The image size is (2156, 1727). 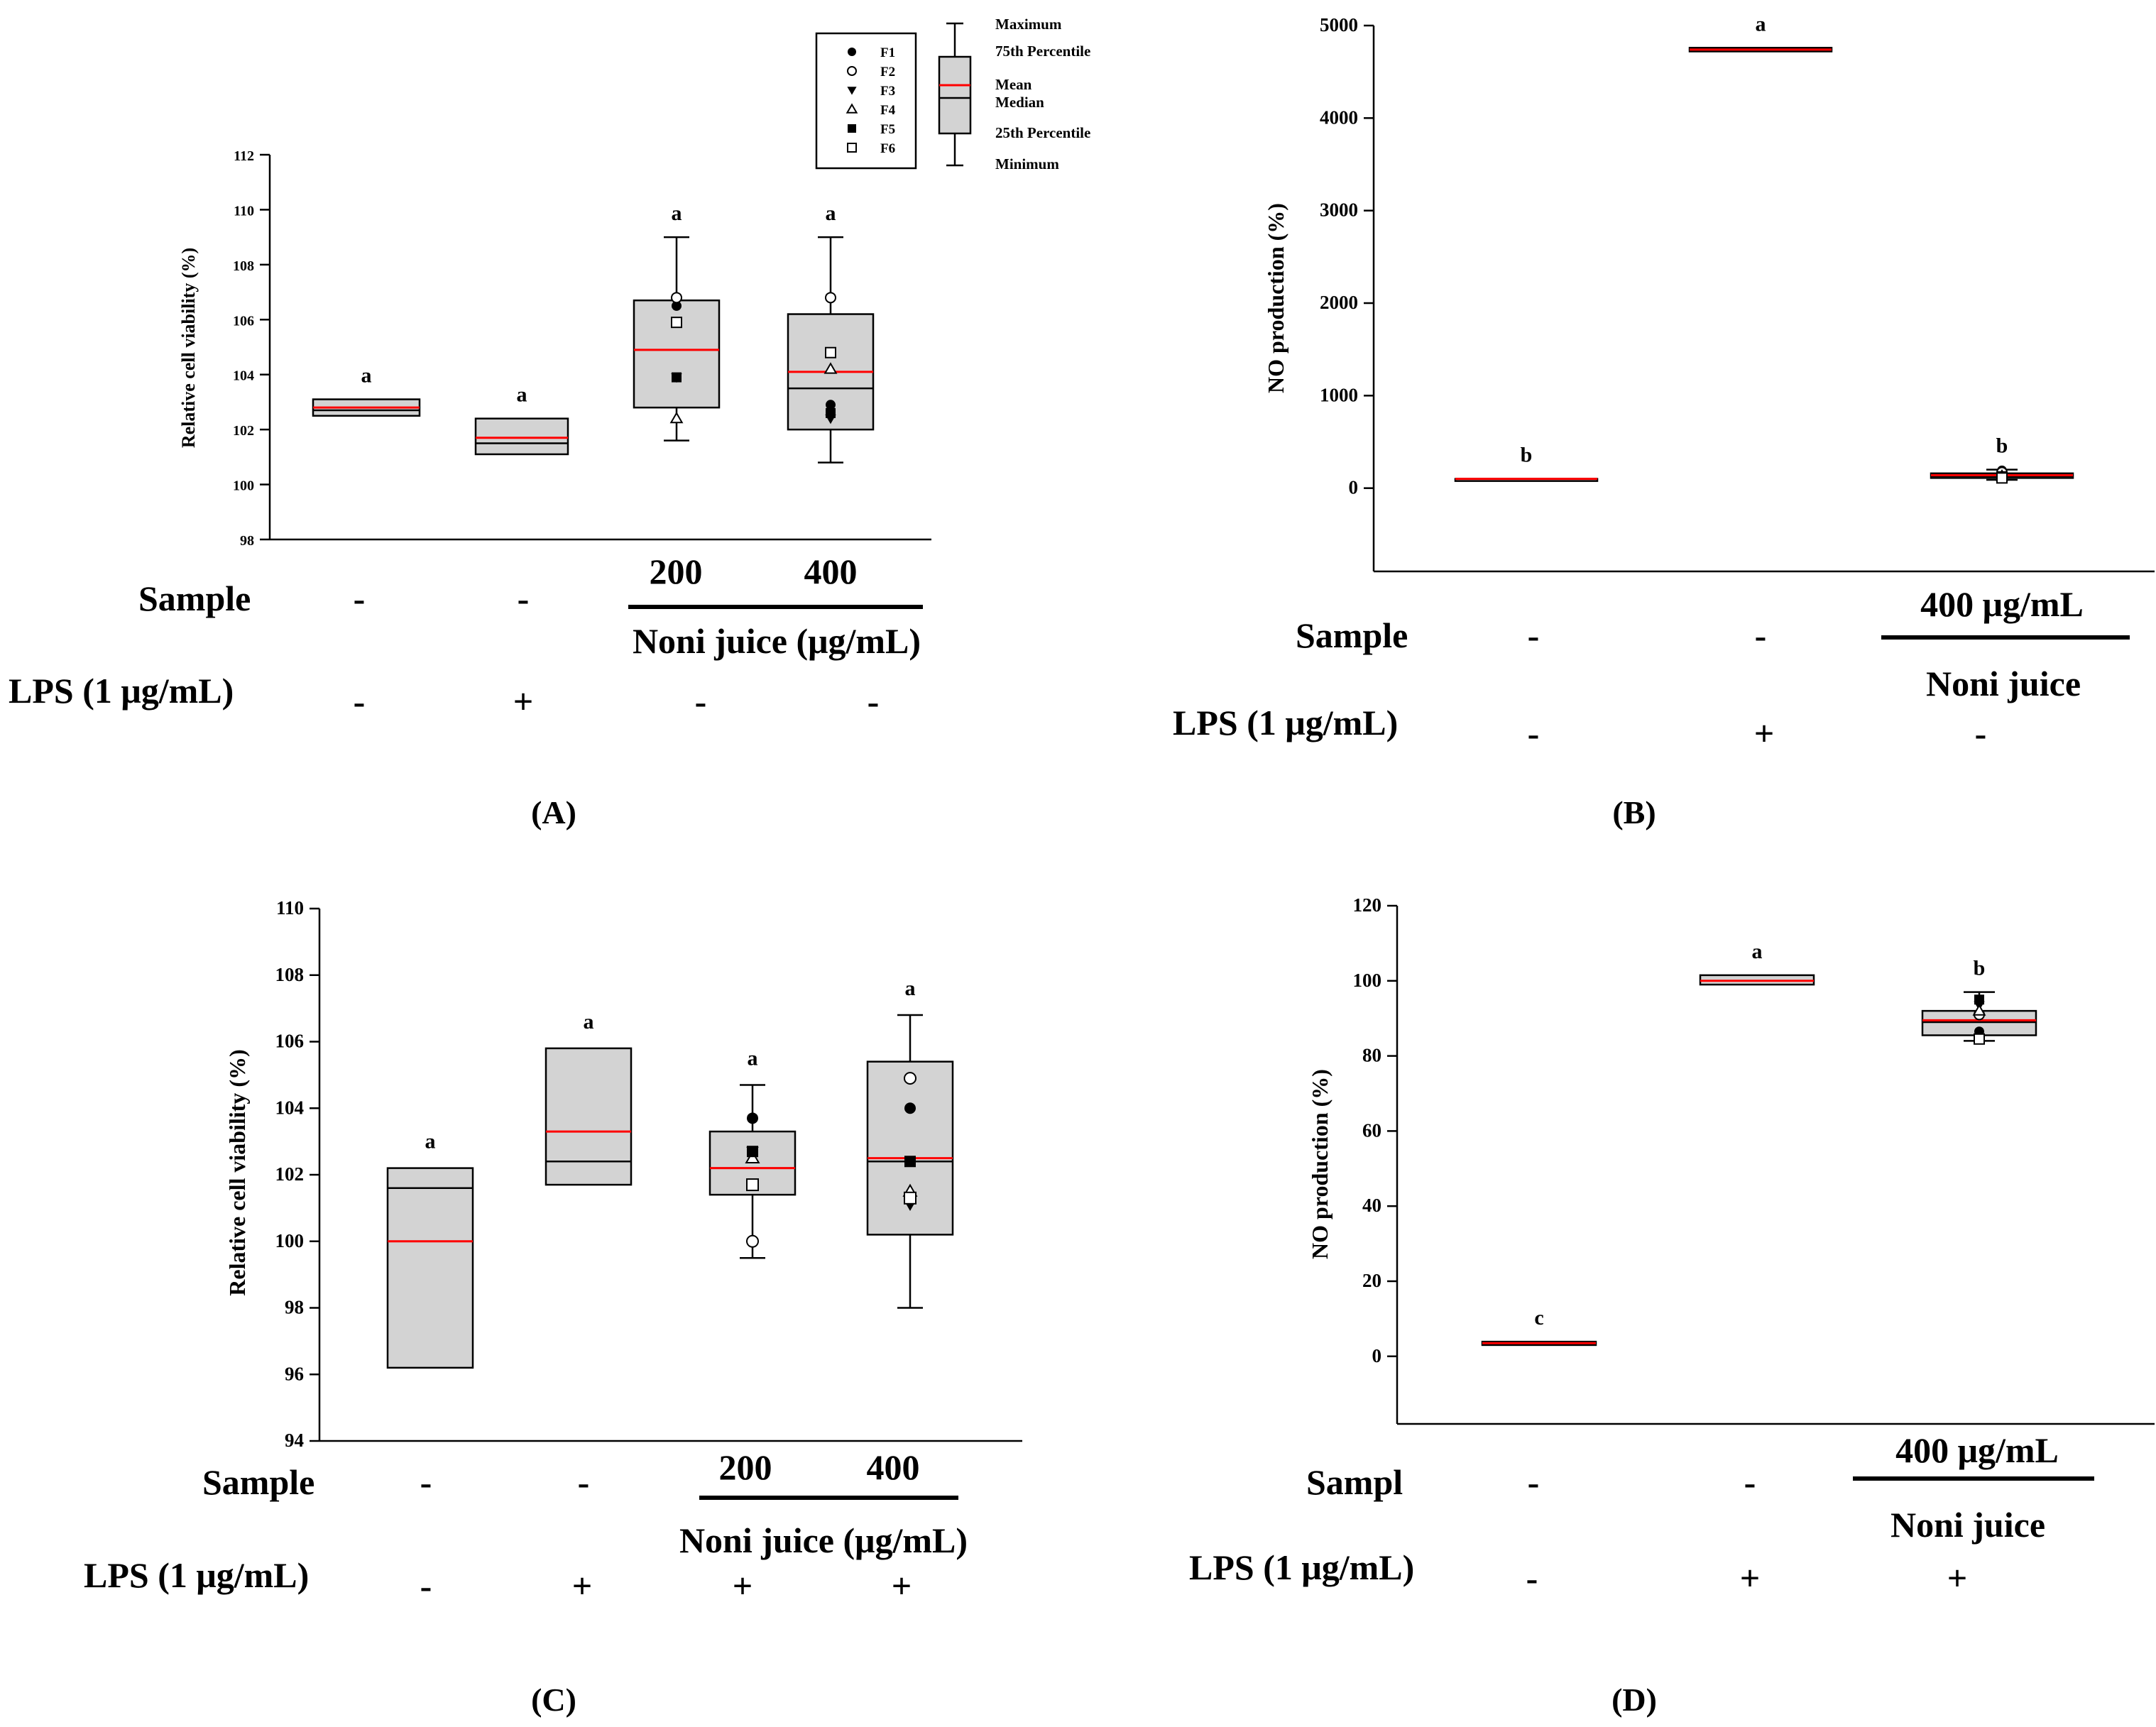 I want to click on panel-c-sample-value: -, so click(x=584, y=1482).